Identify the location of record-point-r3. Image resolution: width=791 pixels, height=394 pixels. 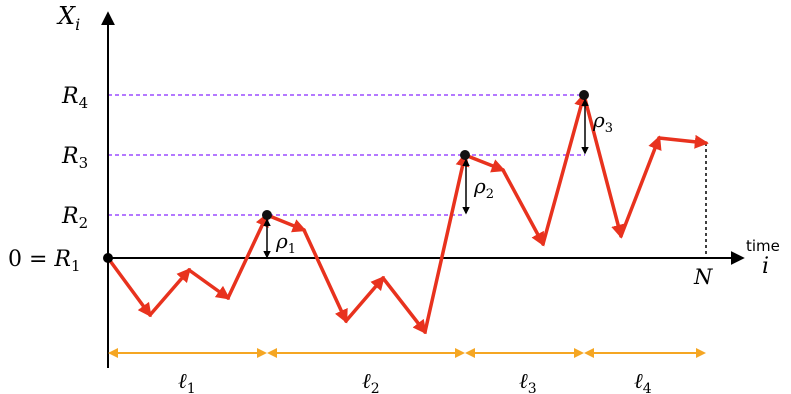
(465, 155).